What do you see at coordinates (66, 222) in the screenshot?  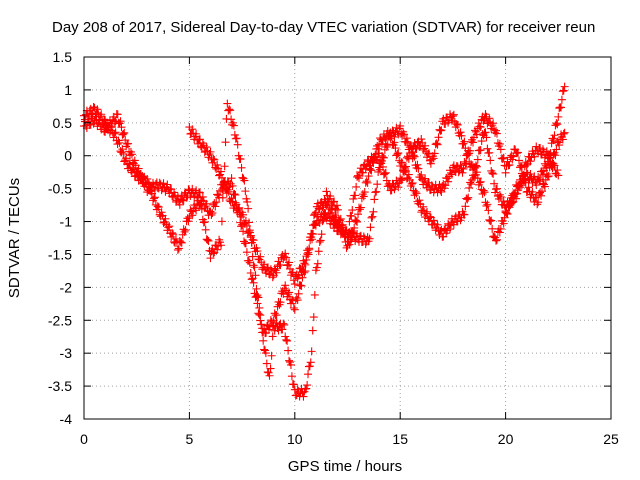 I see `y-tick-label: -1` at bounding box center [66, 222].